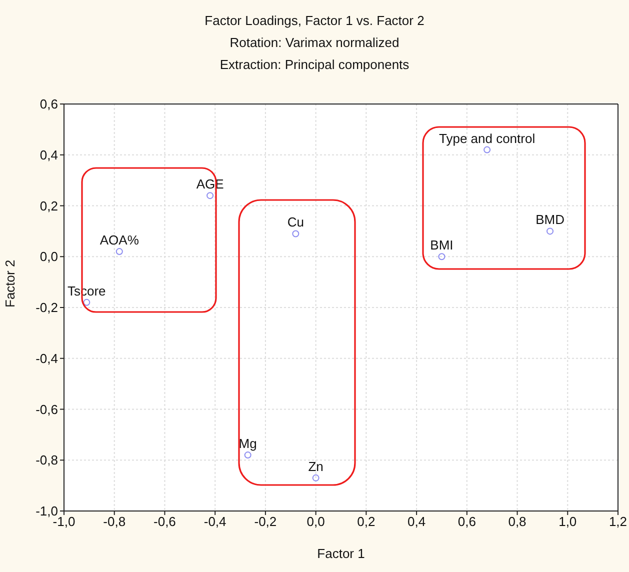 The height and width of the screenshot is (572, 629). Describe the element at coordinates (618, 522) in the screenshot. I see `x-tick-label: 1,2` at that location.